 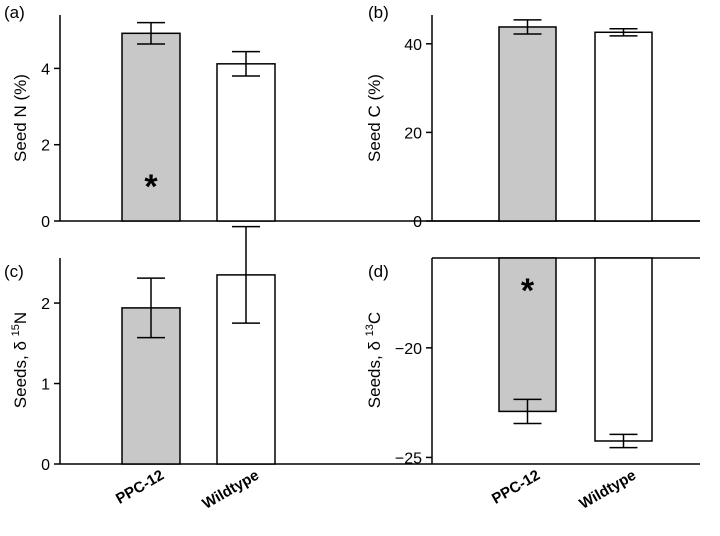 What do you see at coordinates (45, 385) in the screenshot?
I see `y-tick-label: 1` at bounding box center [45, 385].